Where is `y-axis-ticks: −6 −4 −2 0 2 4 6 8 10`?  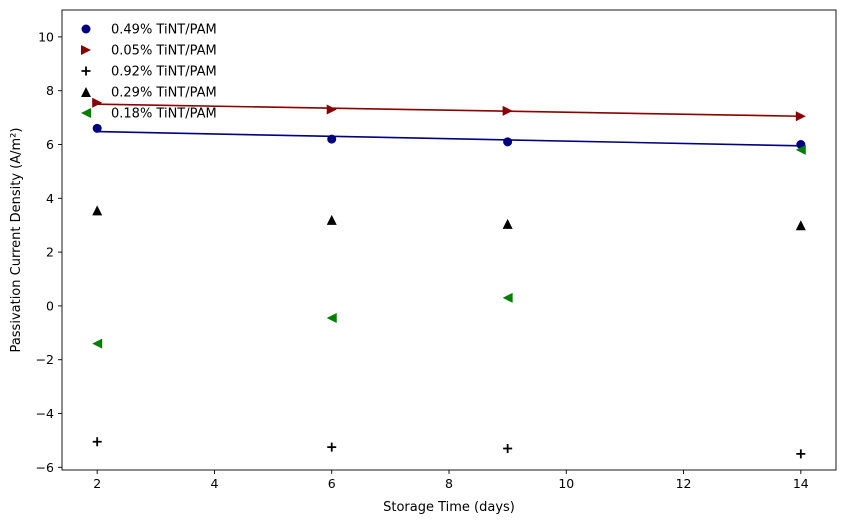 y-axis-ticks: −6 −4 −2 0 2 4 6 8 10 is located at coordinates (49, 252).